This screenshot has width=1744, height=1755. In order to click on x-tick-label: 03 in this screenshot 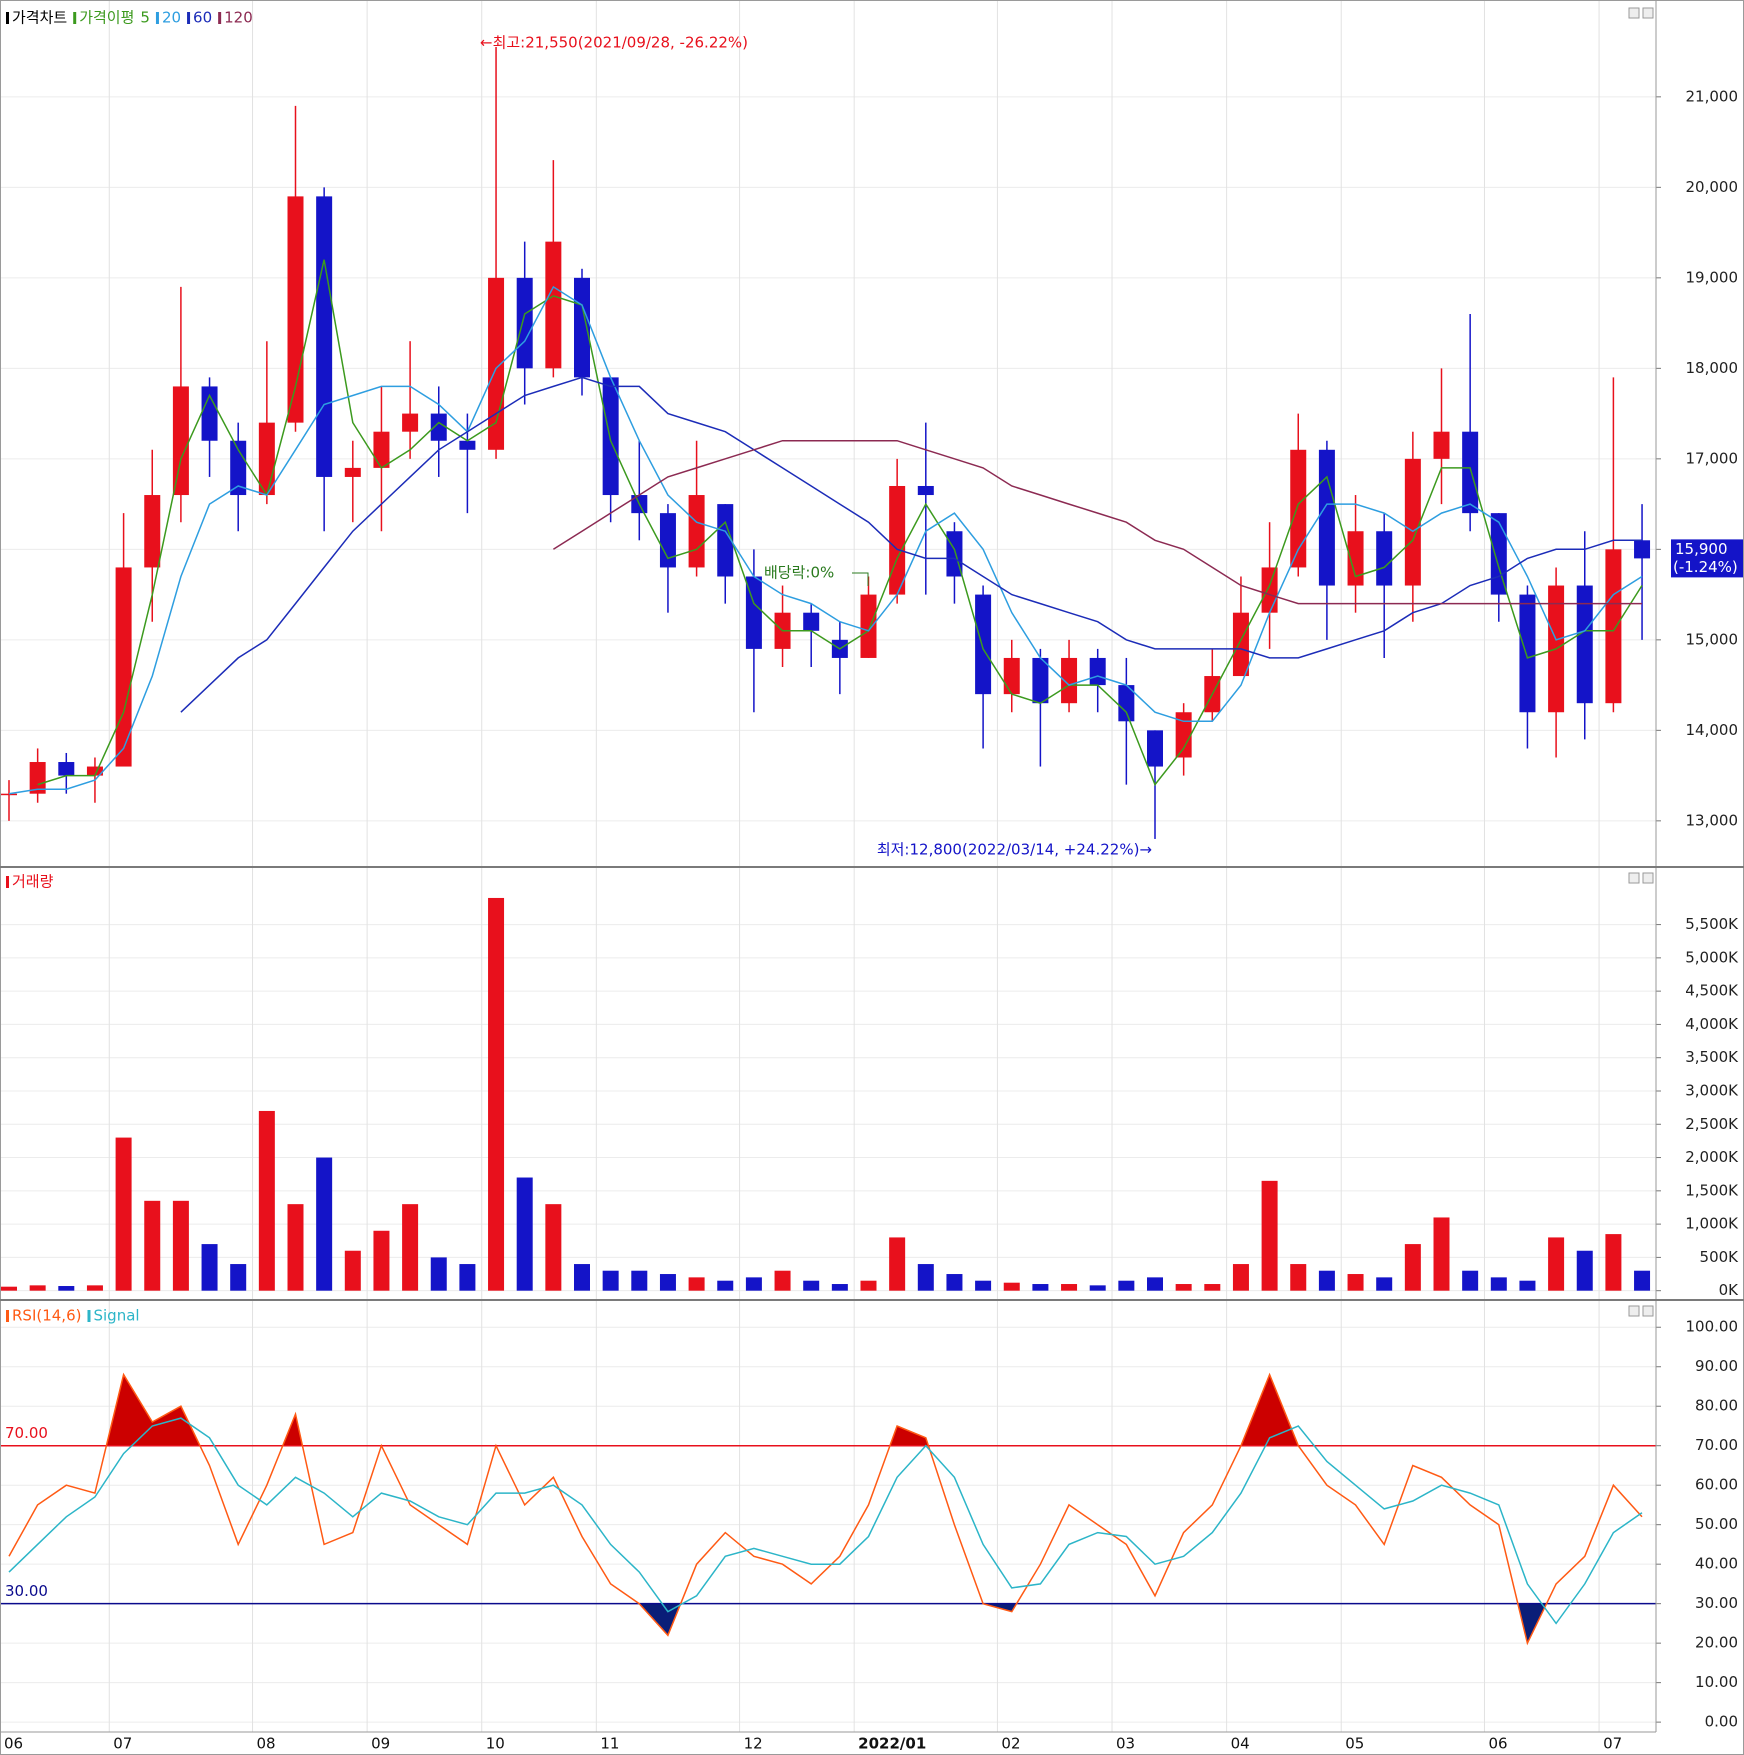, I will do `click(1125, 1744)`.